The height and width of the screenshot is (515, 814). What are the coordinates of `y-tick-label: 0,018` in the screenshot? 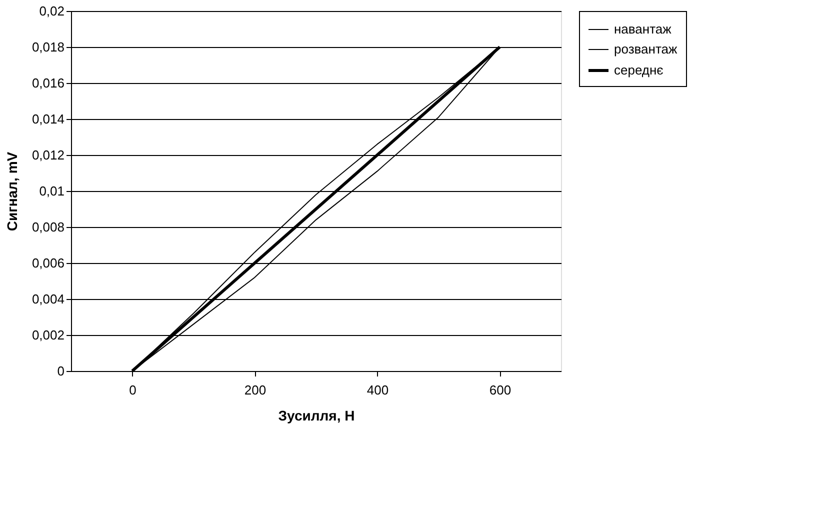 It's located at (48, 47).